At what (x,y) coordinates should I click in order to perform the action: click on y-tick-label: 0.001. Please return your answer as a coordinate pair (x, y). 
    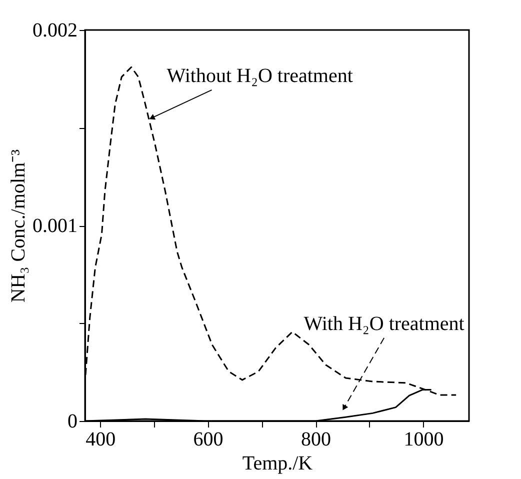
    Looking at the image, I should click on (55, 226).